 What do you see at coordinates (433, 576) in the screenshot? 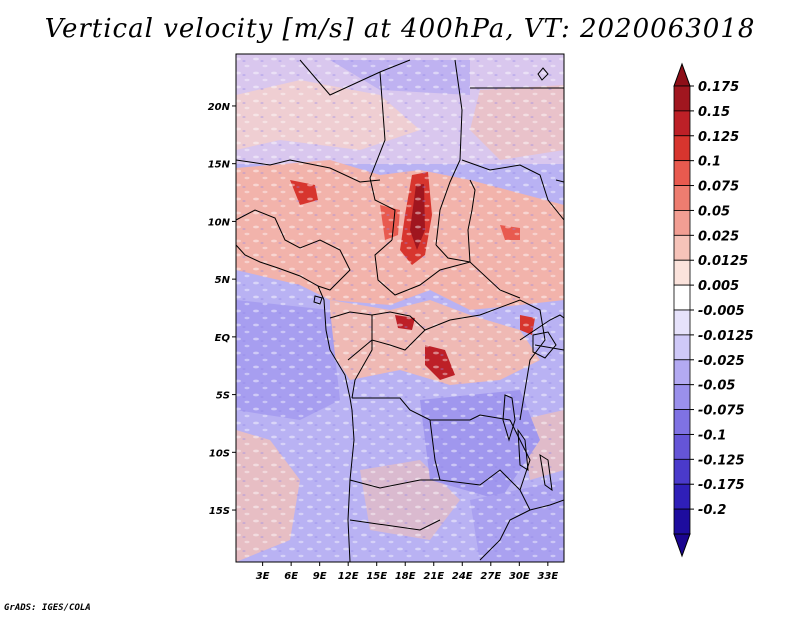
I see `lon-tick-label: 21E` at bounding box center [433, 576].